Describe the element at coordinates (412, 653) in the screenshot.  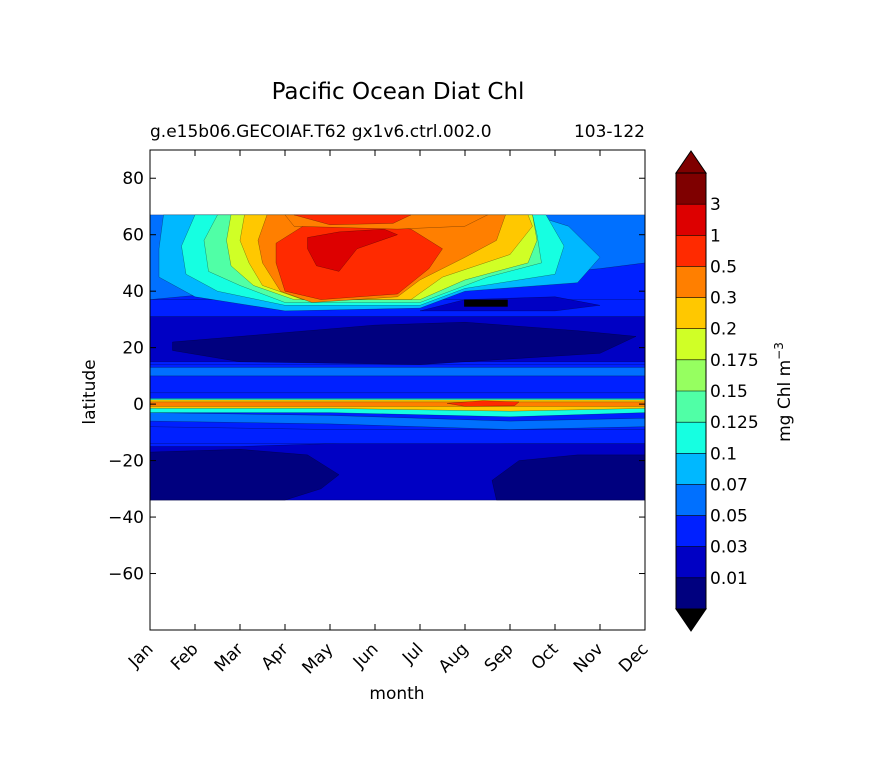
I see `x-tick-label: Jul` at that location.